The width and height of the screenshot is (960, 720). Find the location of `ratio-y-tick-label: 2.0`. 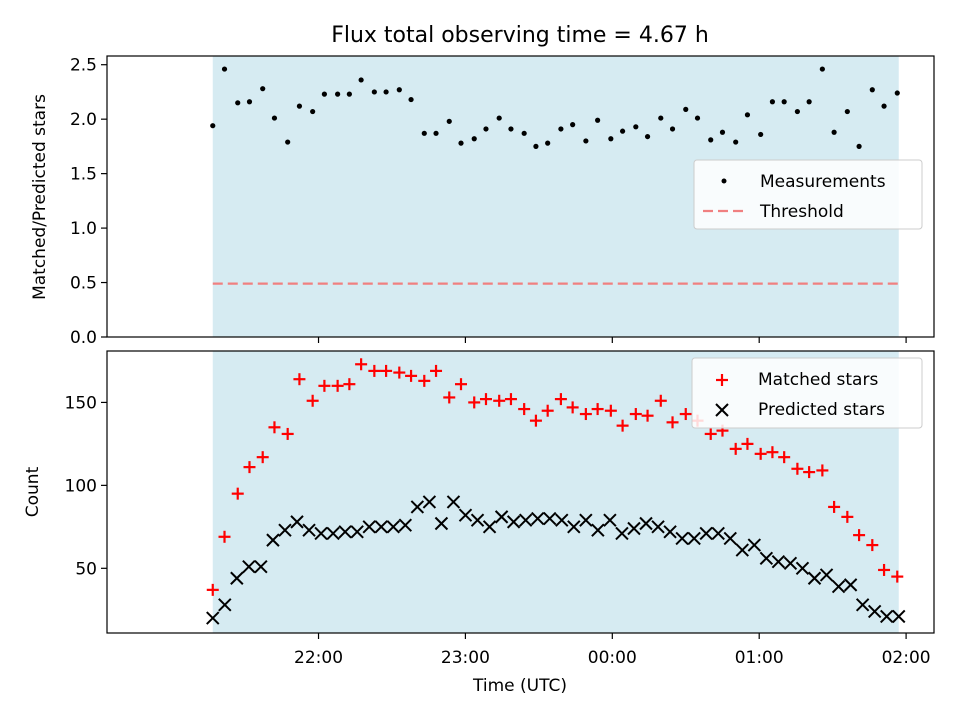

ratio-y-tick-label: 2.0 is located at coordinates (83, 120).